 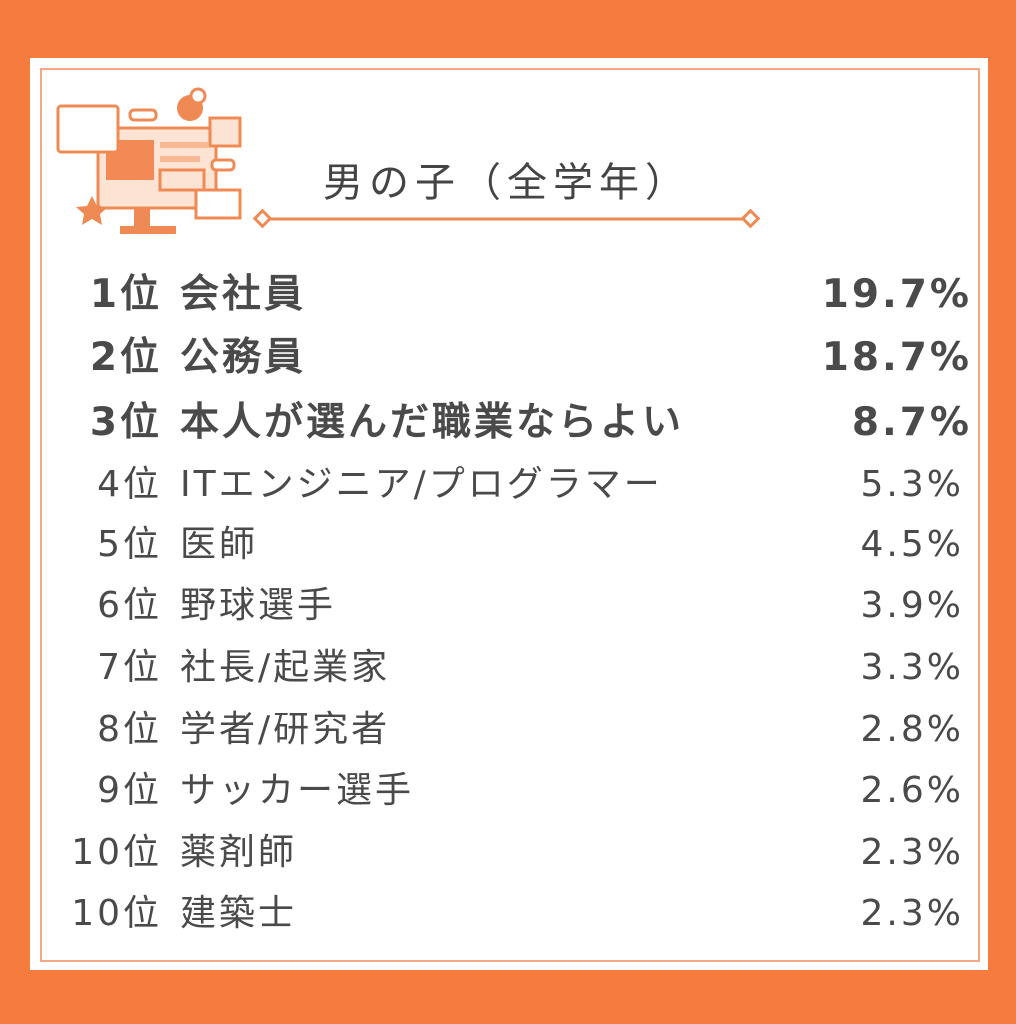 I want to click on job-name: 会社員, so click(x=243, y=294).